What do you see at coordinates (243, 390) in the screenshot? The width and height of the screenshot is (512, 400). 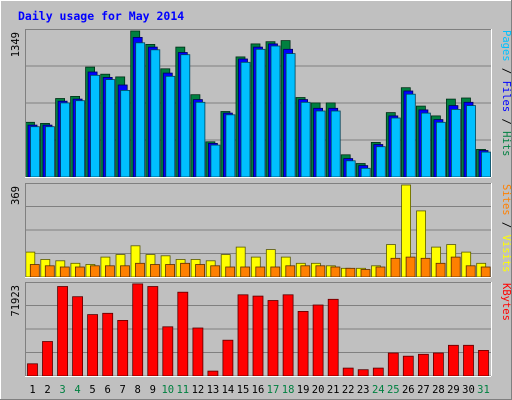 I see `x-label-15: 15` at bounding box center [243, 390].